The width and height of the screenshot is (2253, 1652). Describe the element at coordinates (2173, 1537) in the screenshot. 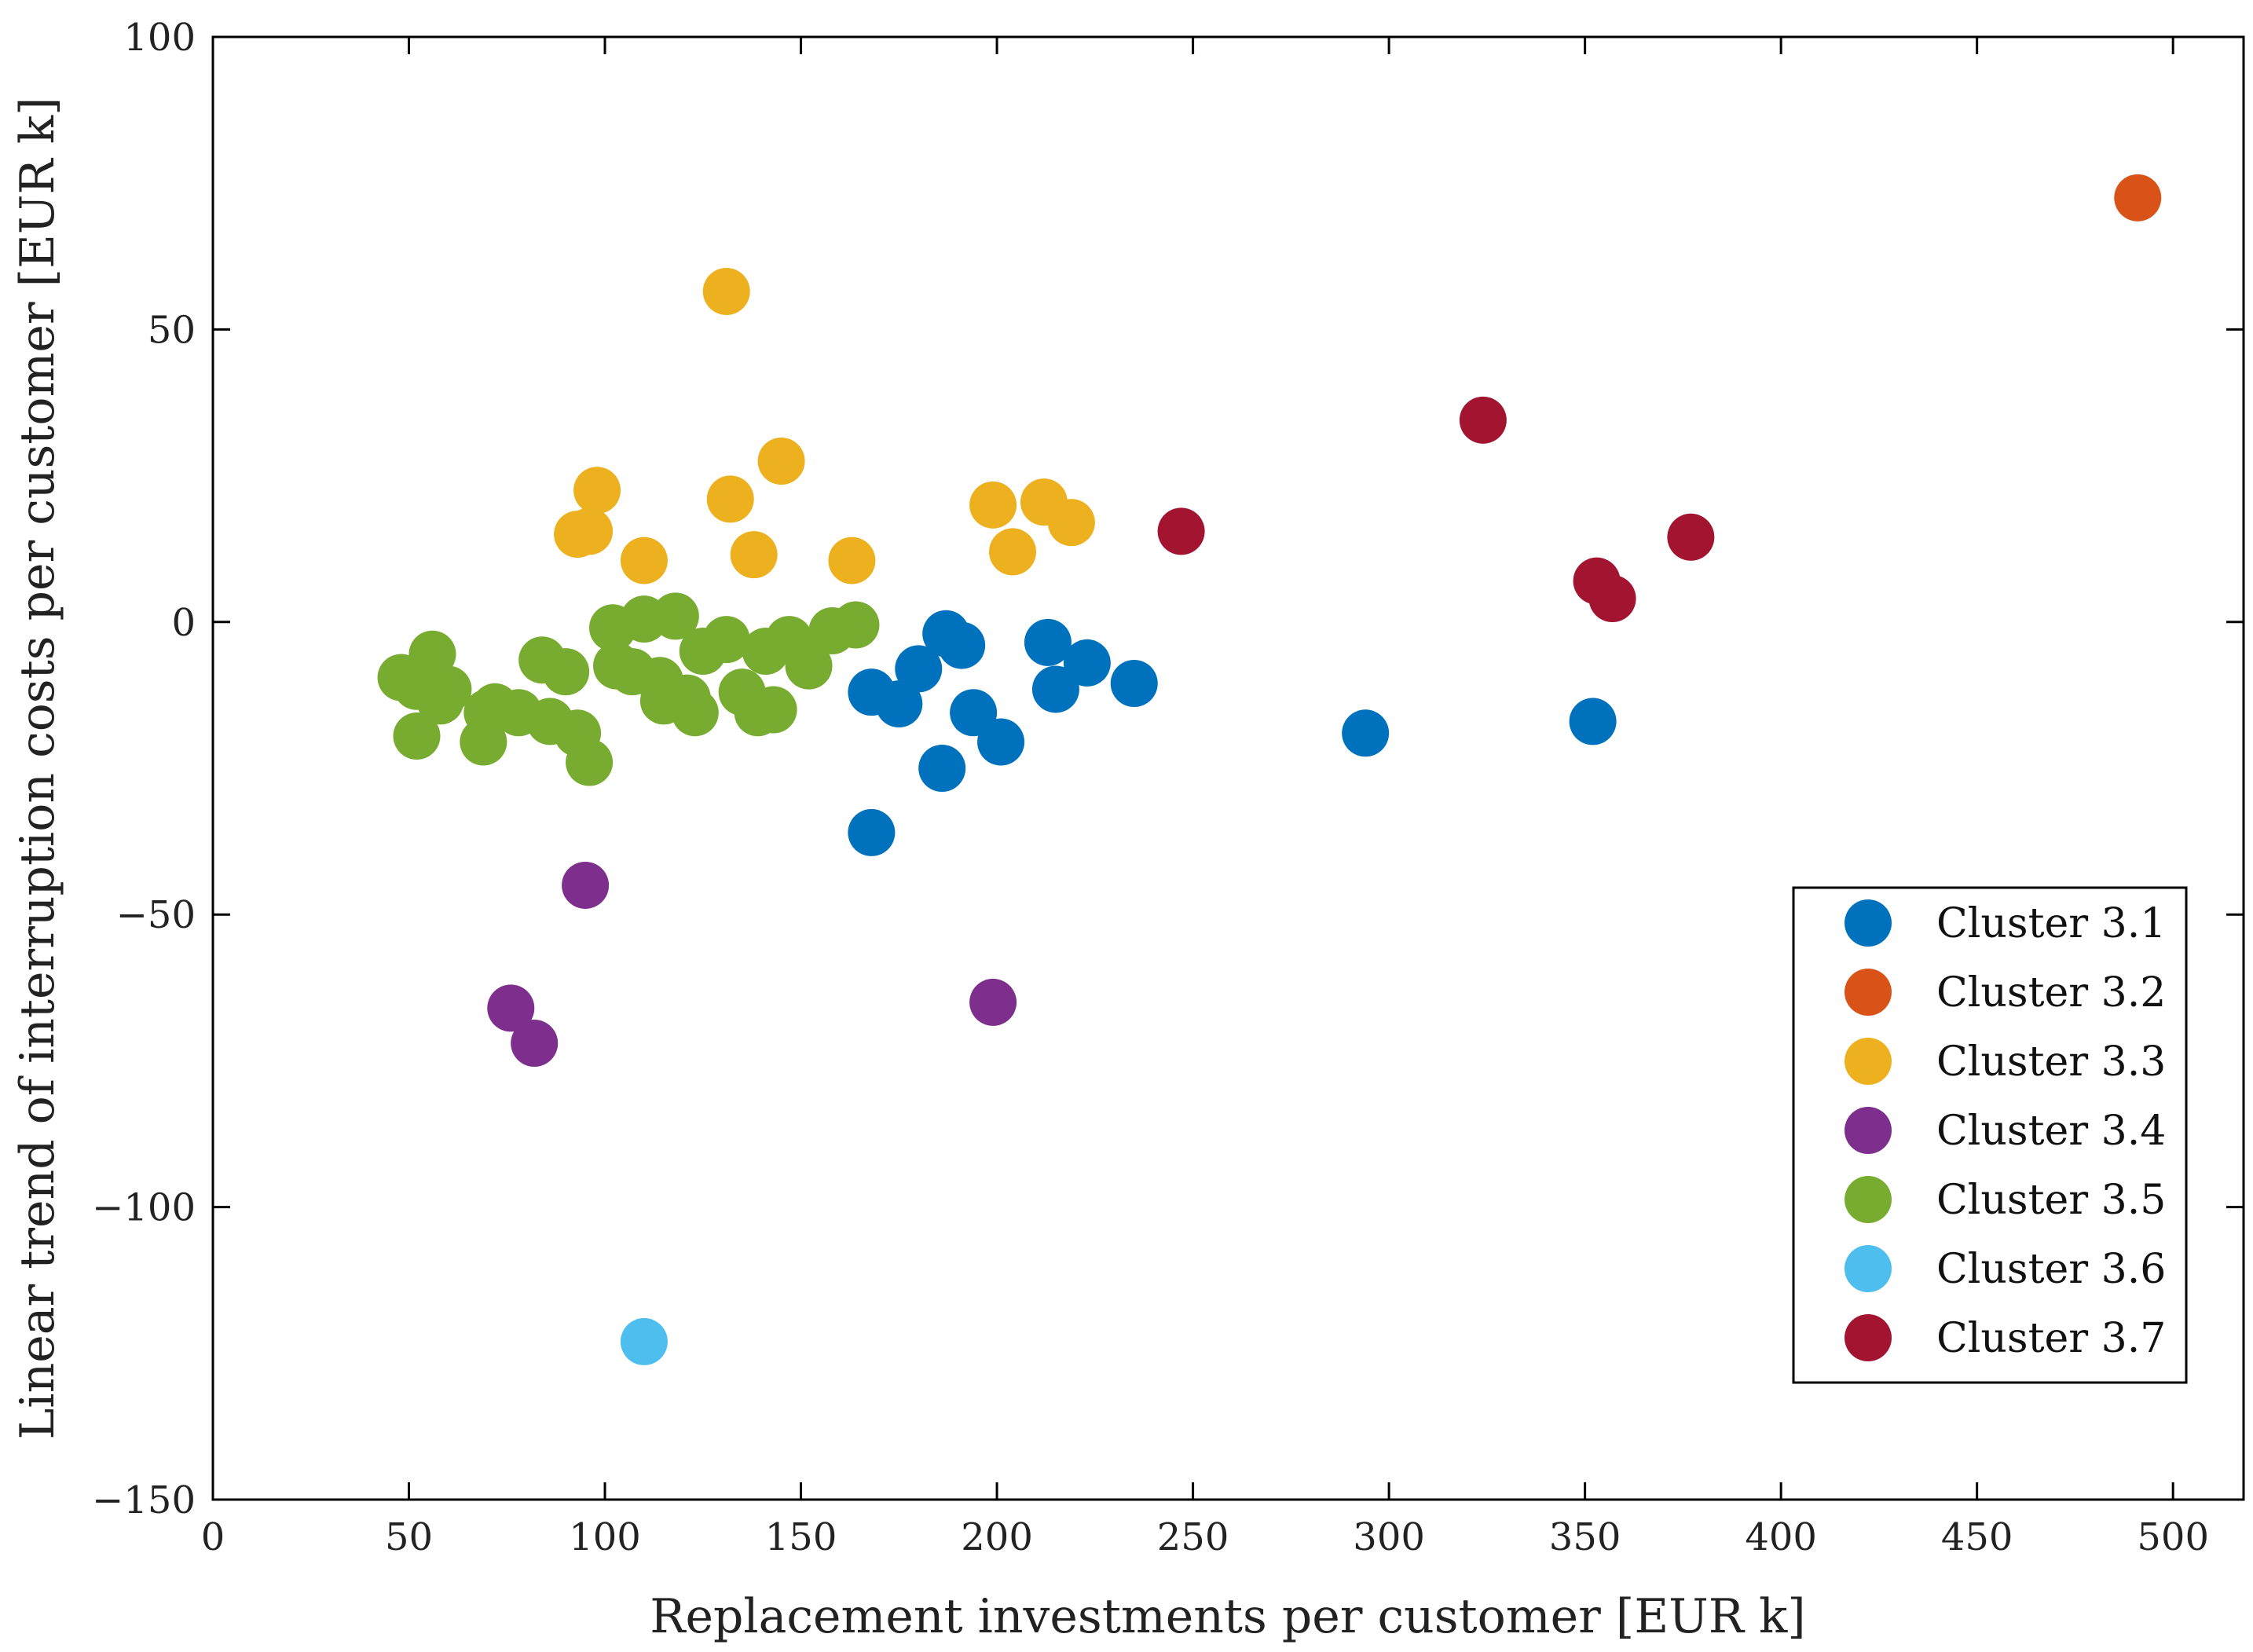

I see `x-tick-label: 500` at that location.